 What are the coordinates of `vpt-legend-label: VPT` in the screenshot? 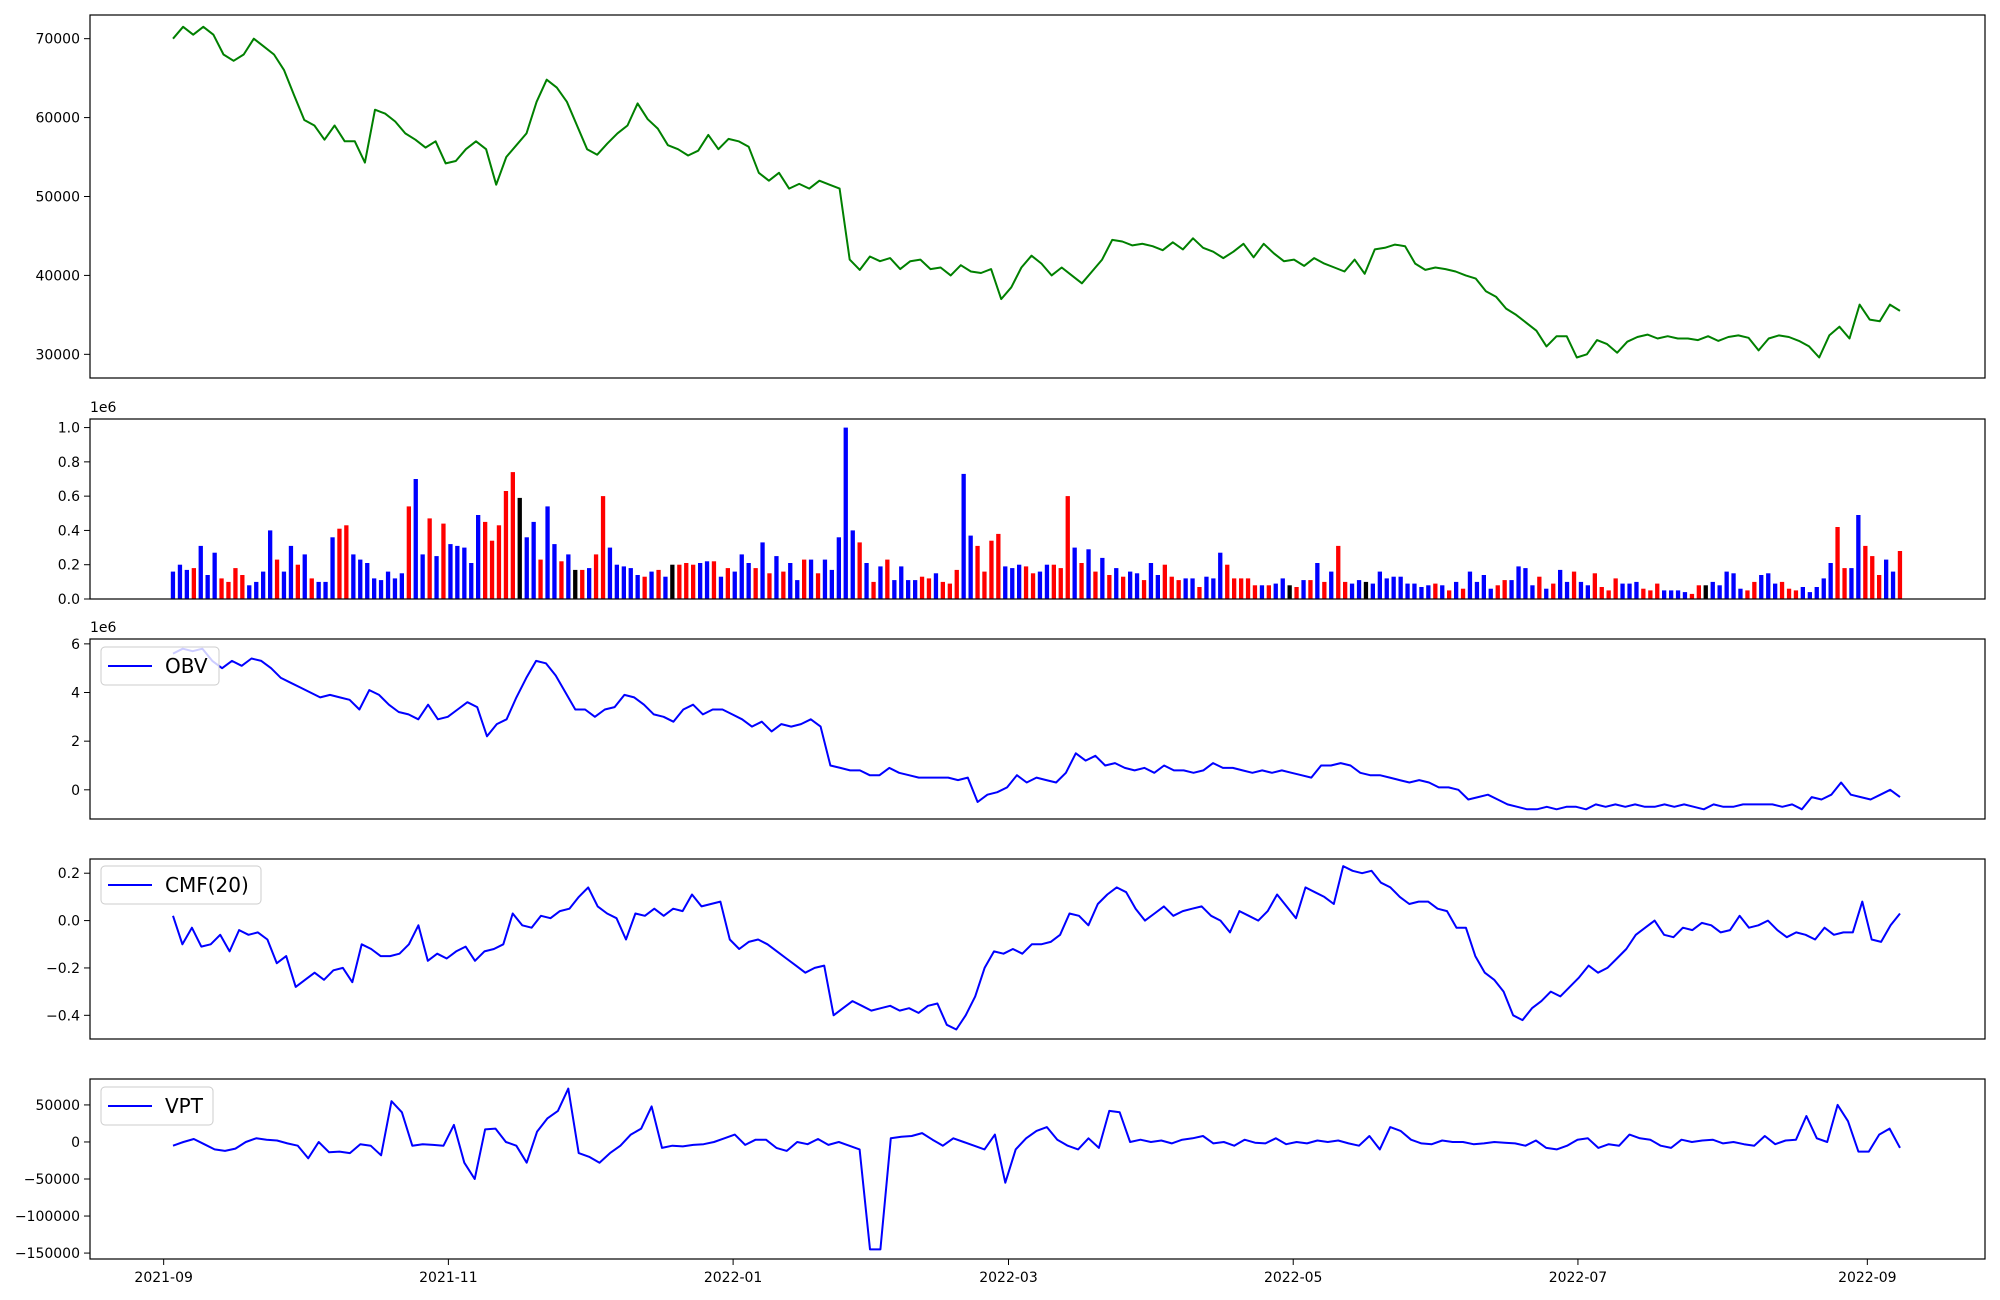 It's located at (184, 1106).